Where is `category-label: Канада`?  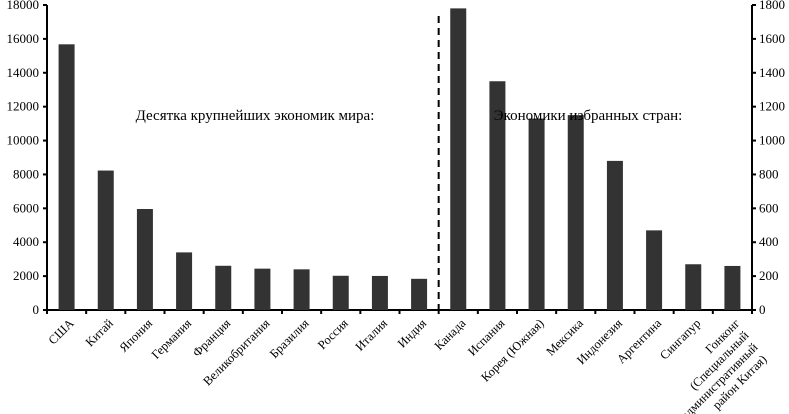
category-label: Канада is located at coordinates (450, 334).